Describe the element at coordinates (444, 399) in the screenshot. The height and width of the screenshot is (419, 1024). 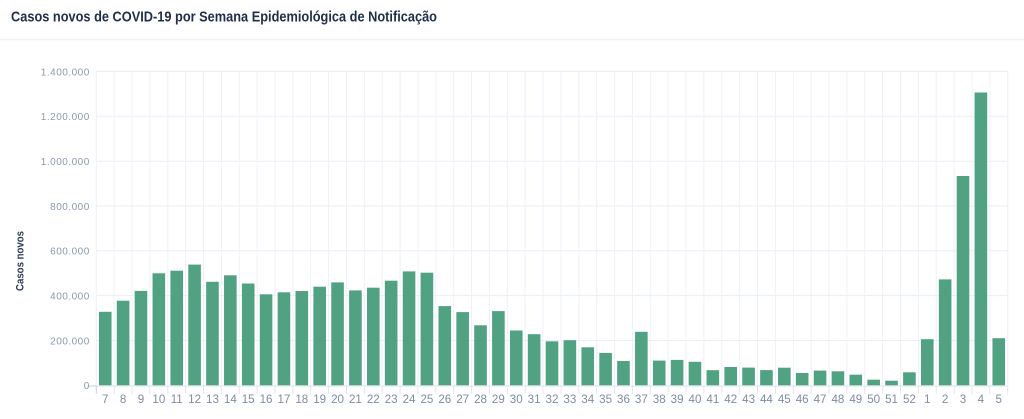
I see `svg-text: 26` at that location.